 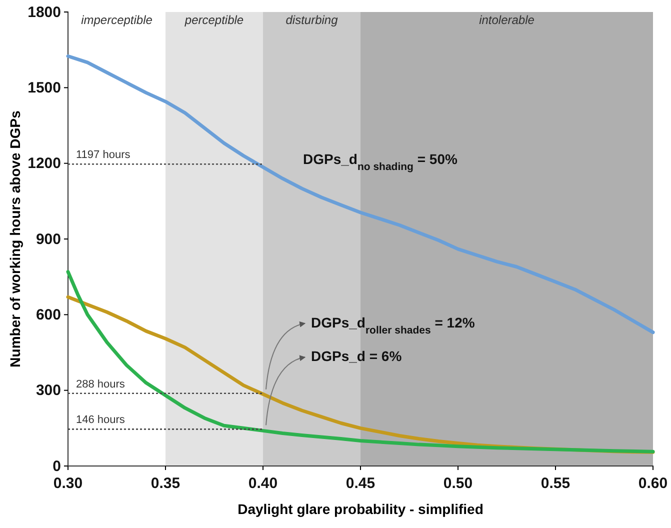 What do you see at coordinates (393, 325) in the screenshot?
I see `annotation: DGPs_d$_{roller shades}$ = 12%` at bounding box center [393, 325].